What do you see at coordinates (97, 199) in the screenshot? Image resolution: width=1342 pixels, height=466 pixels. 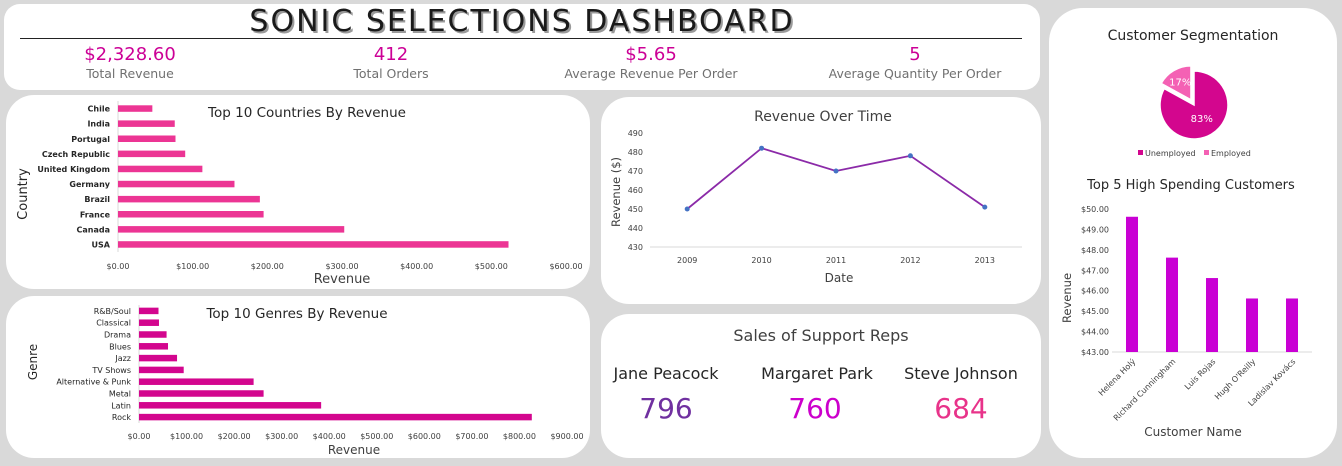 I see `category-label: Brazil` at bounding box center [97, 199].